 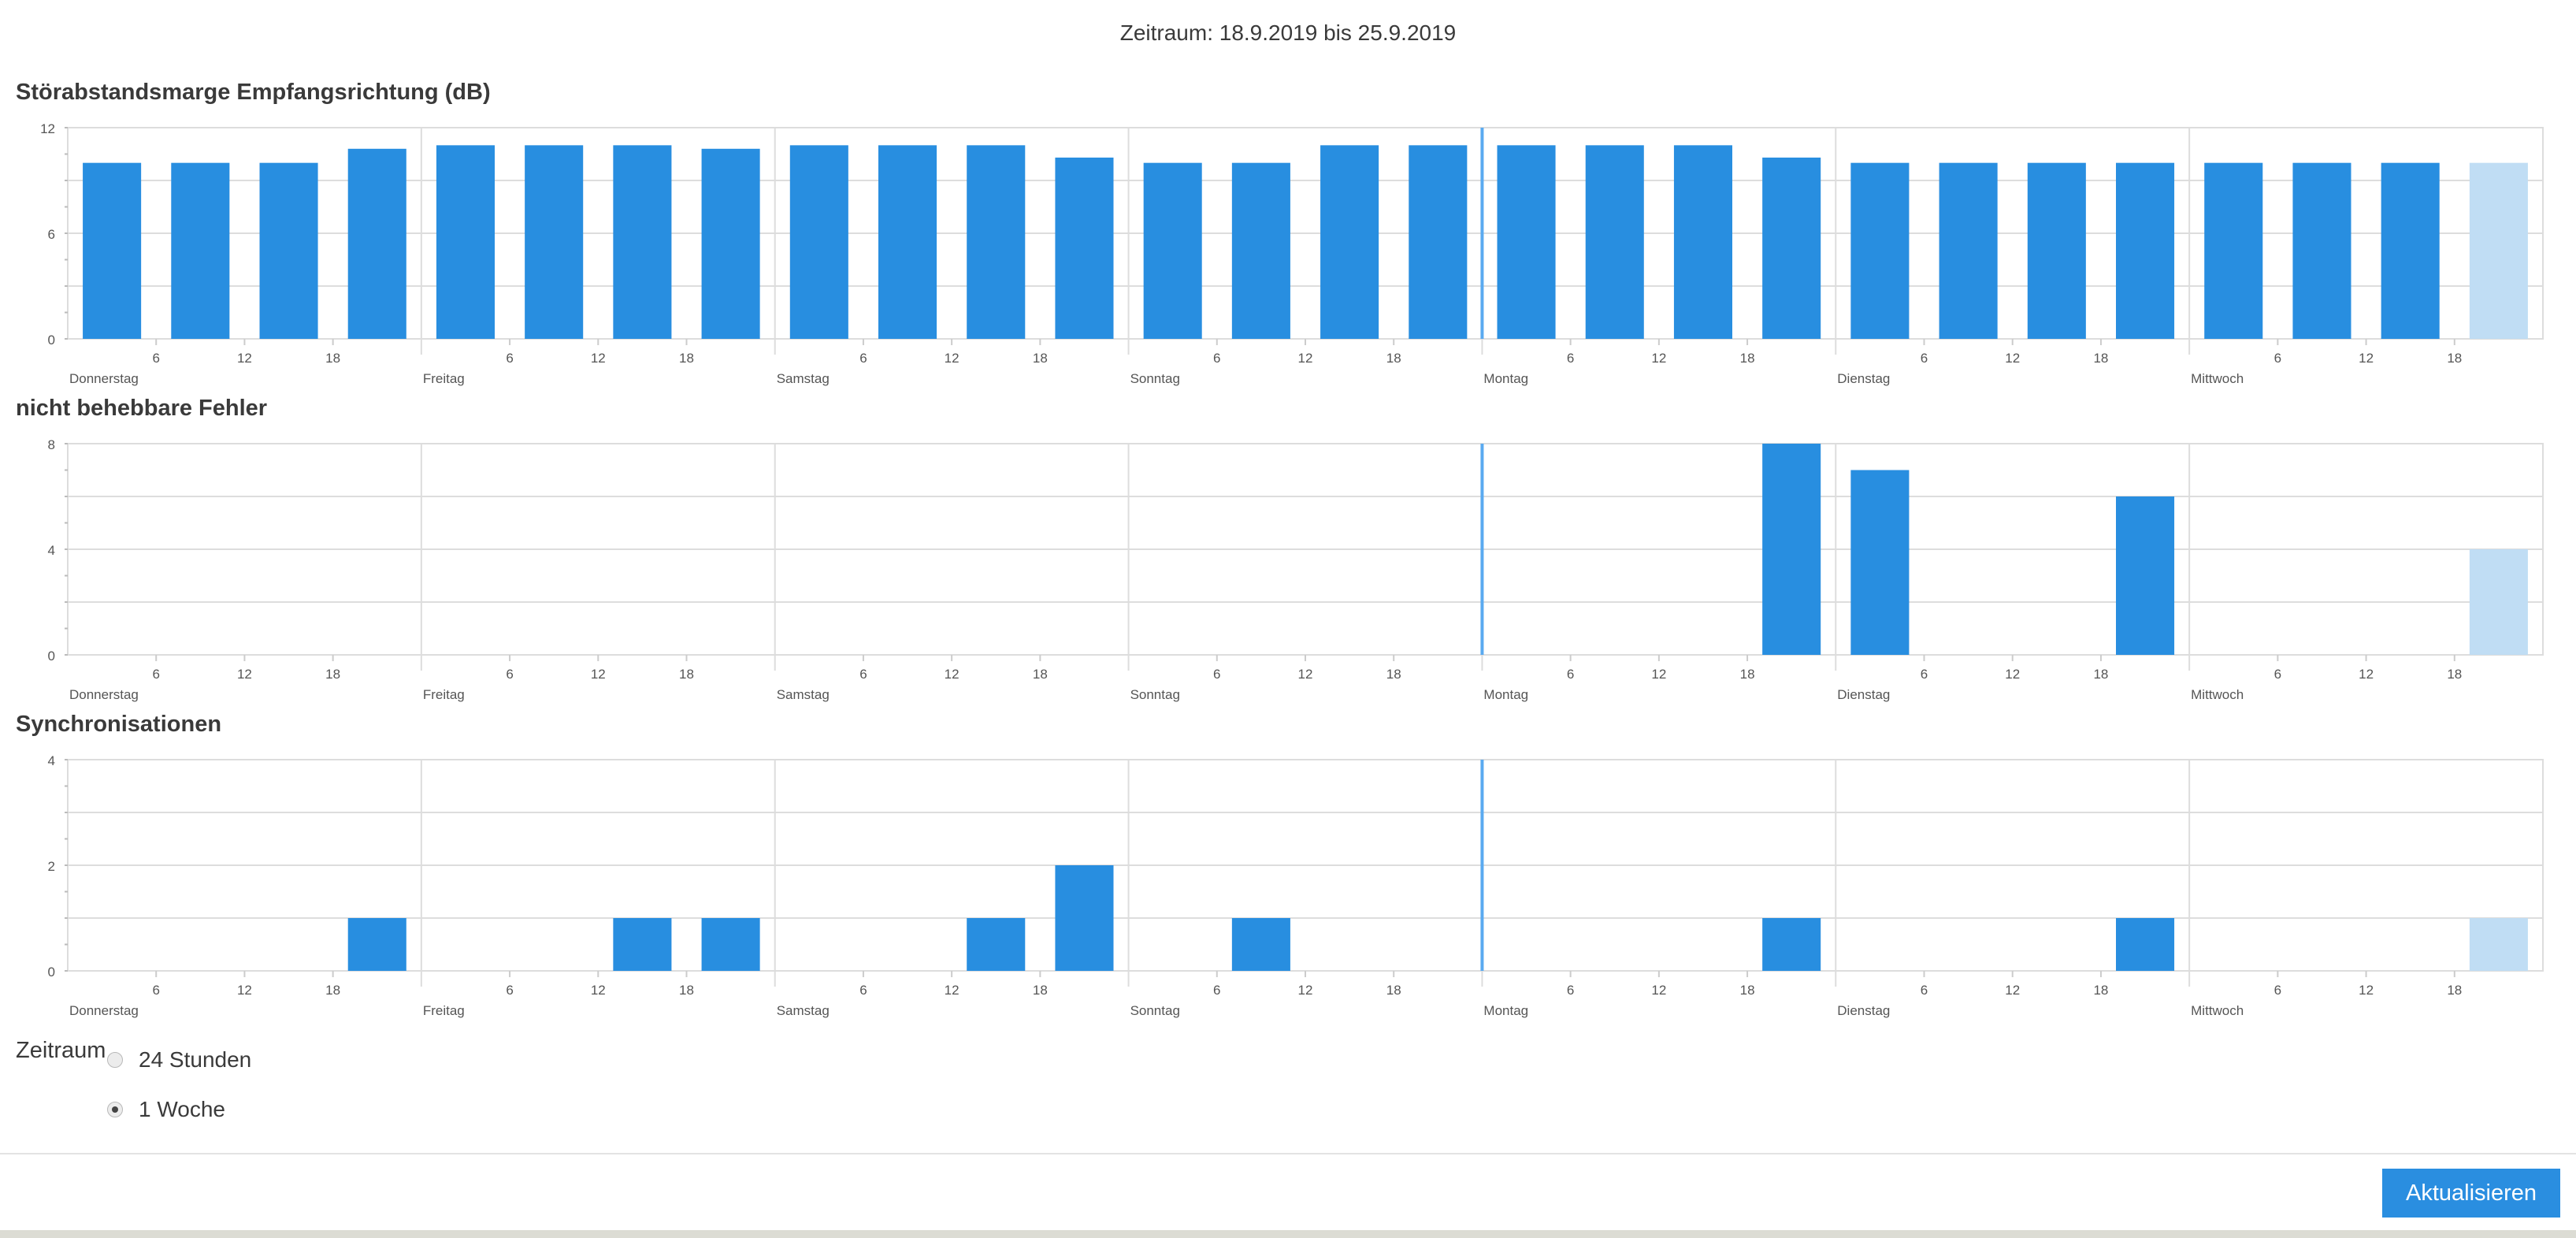 What do you see at coordinates (47, 128) in the screenshot?
I see `y-tick-label: 12` at bounding box center [47, 128].